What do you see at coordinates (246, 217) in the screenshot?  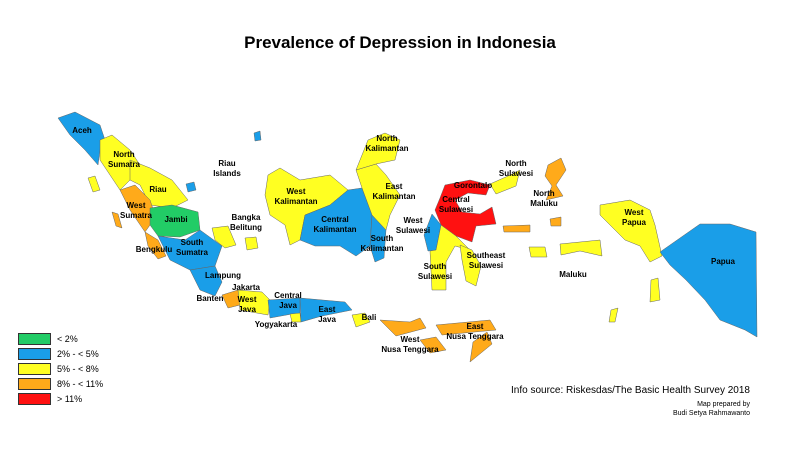 I see `label-line: Bangka` at bounding box center [246, 217].